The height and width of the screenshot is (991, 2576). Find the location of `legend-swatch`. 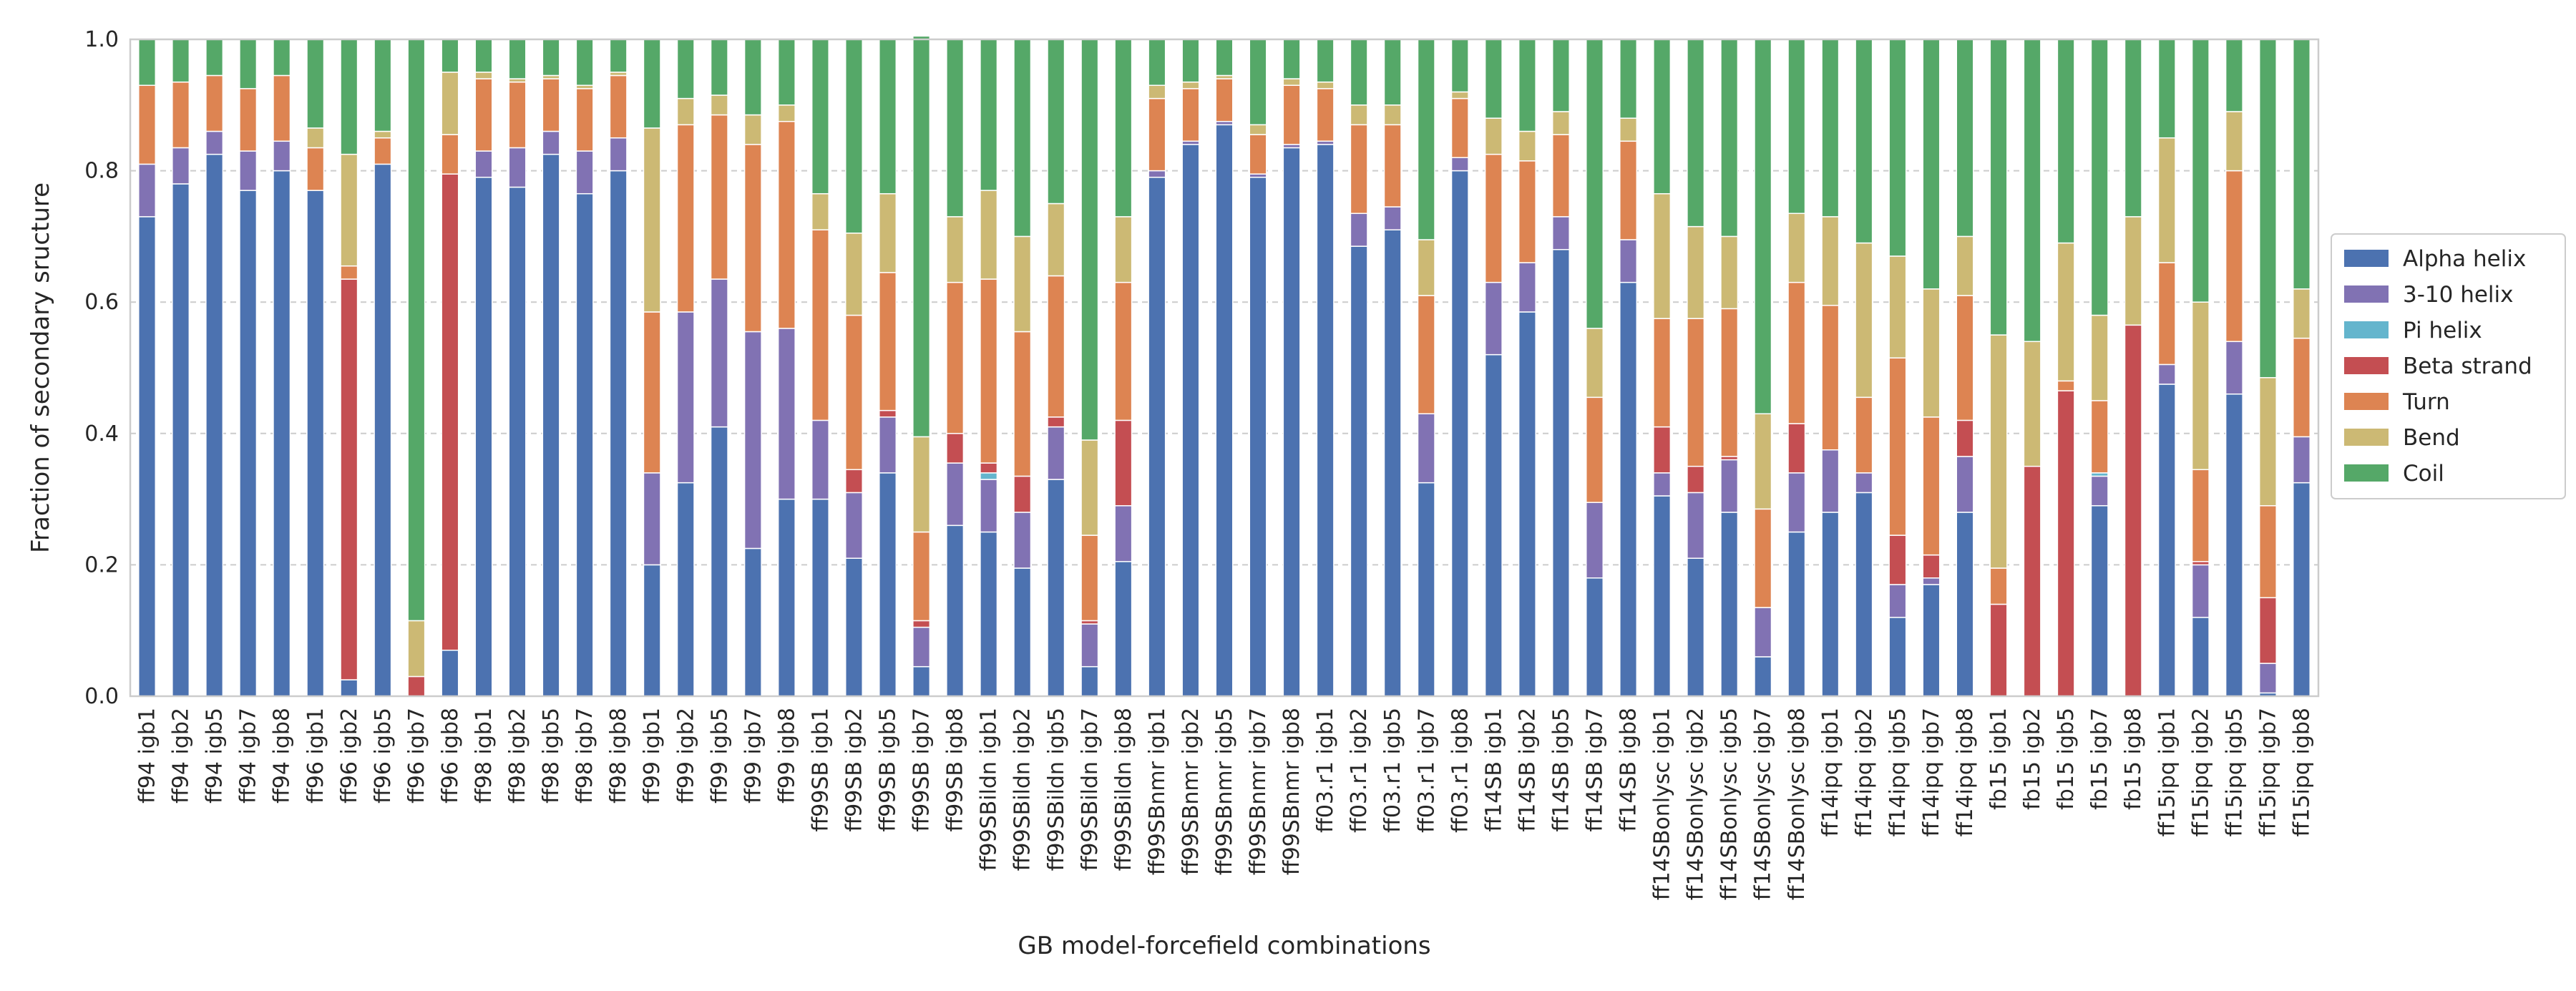

legend-swatch is located at coordinates (2366, 258).